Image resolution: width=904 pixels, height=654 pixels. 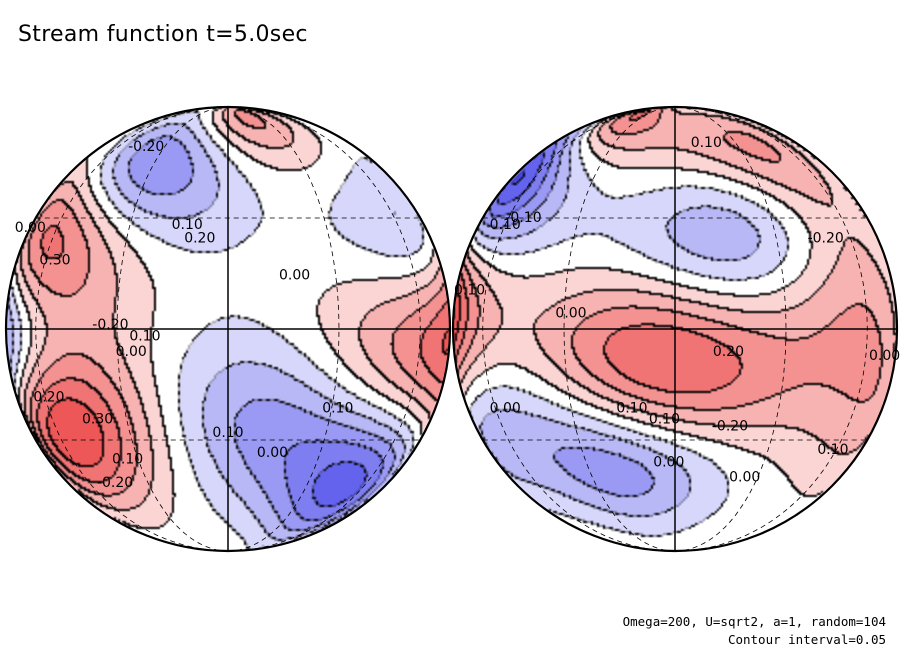 What do you see at coordinates (523, 218) in the screenshot?
I see `contour-label: -0.10` at bounding box center [523, 218].